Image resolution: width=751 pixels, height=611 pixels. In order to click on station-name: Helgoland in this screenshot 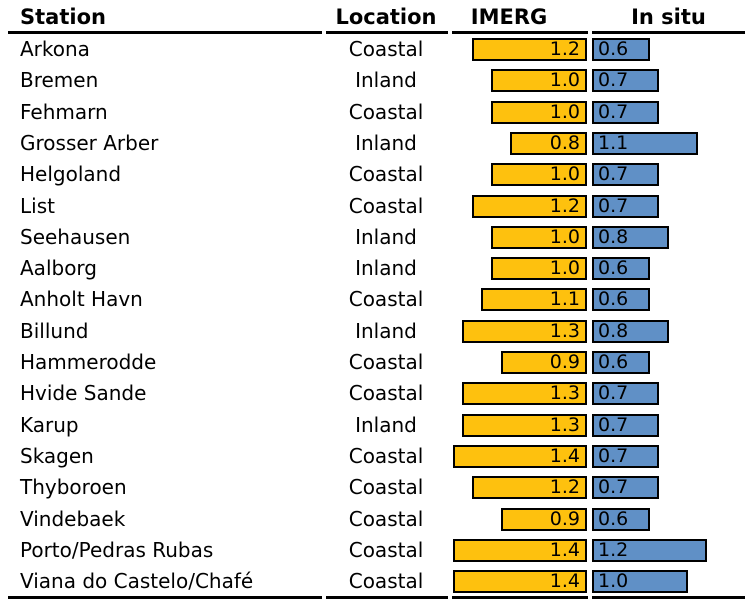, I will do `click(71, 174)`.